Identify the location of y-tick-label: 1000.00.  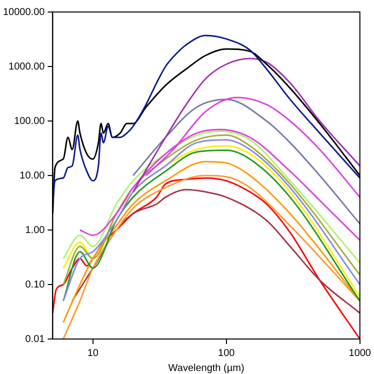
(27, 66).